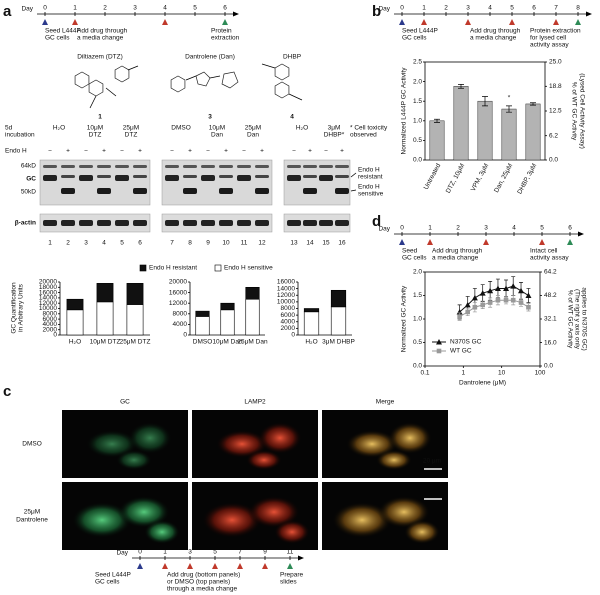 This screenshot has height=595, width=600. I want to click on blot-header: Endo H, so click(16, 151).